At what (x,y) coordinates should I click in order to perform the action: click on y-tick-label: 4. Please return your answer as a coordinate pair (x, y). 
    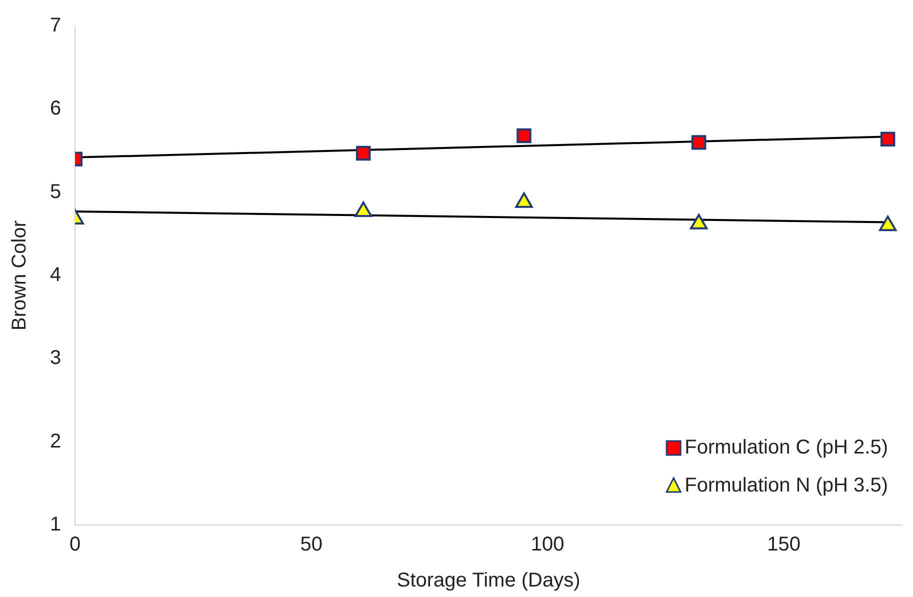
    Looking at the image, I should click on (56, 275).